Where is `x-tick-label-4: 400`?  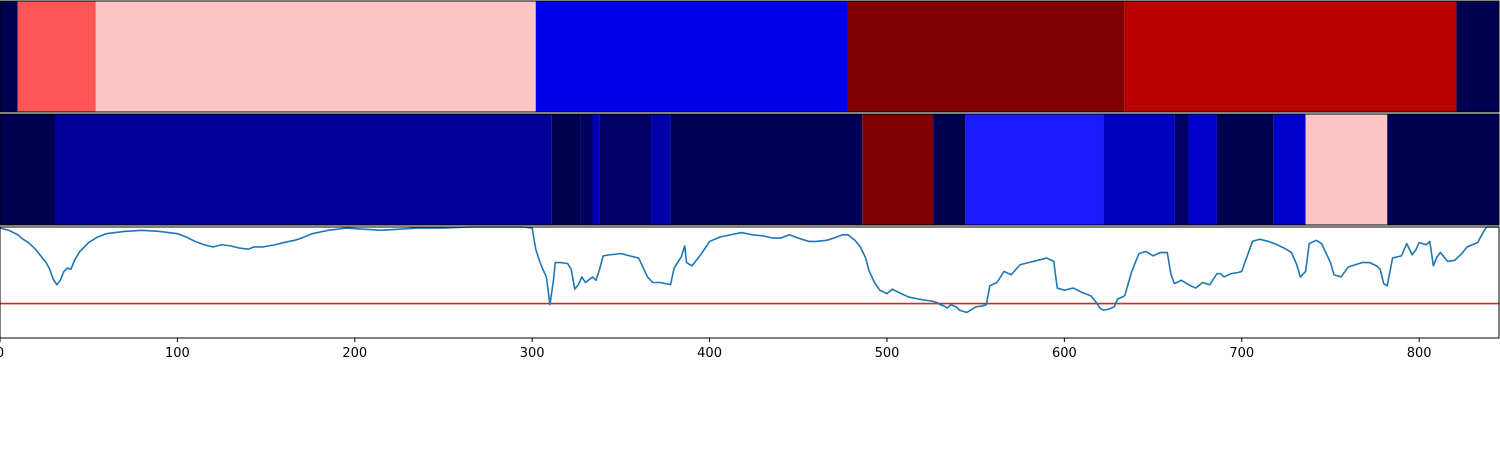
x-tick-label-4: 400 is located at coordinates (709, 353).